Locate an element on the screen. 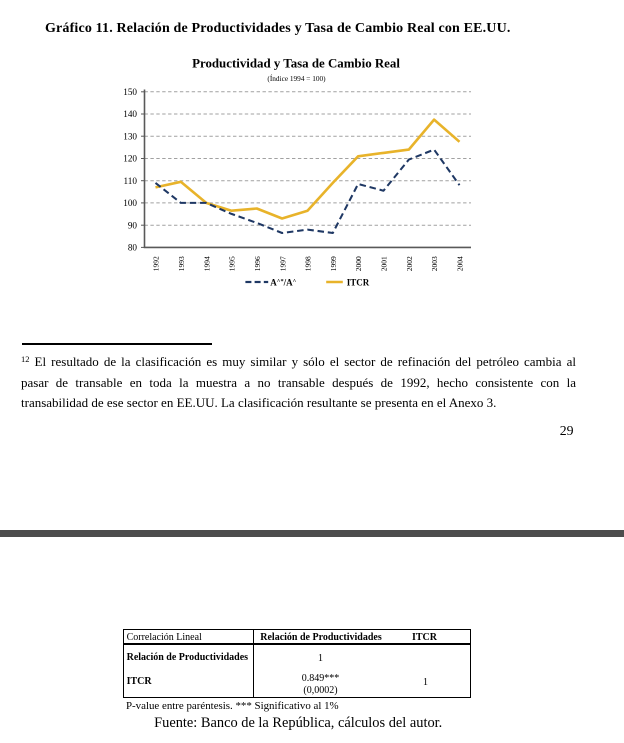 This screenshot has height=743, width=624. svg-text: ITCR is located at coordinates (358, 282).